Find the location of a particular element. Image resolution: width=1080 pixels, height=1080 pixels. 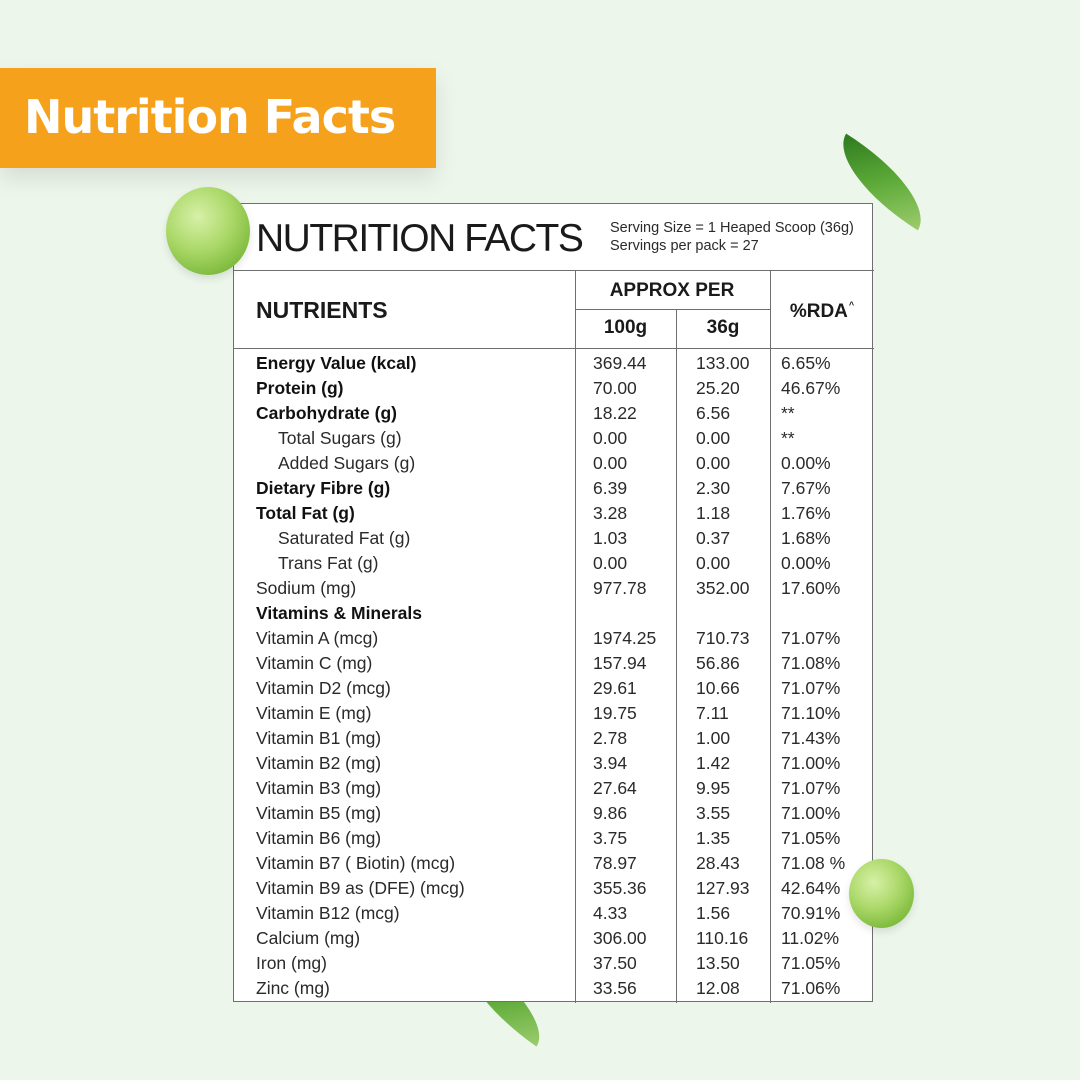

value-100g: 4.33 is located at coordinates (610, 913).